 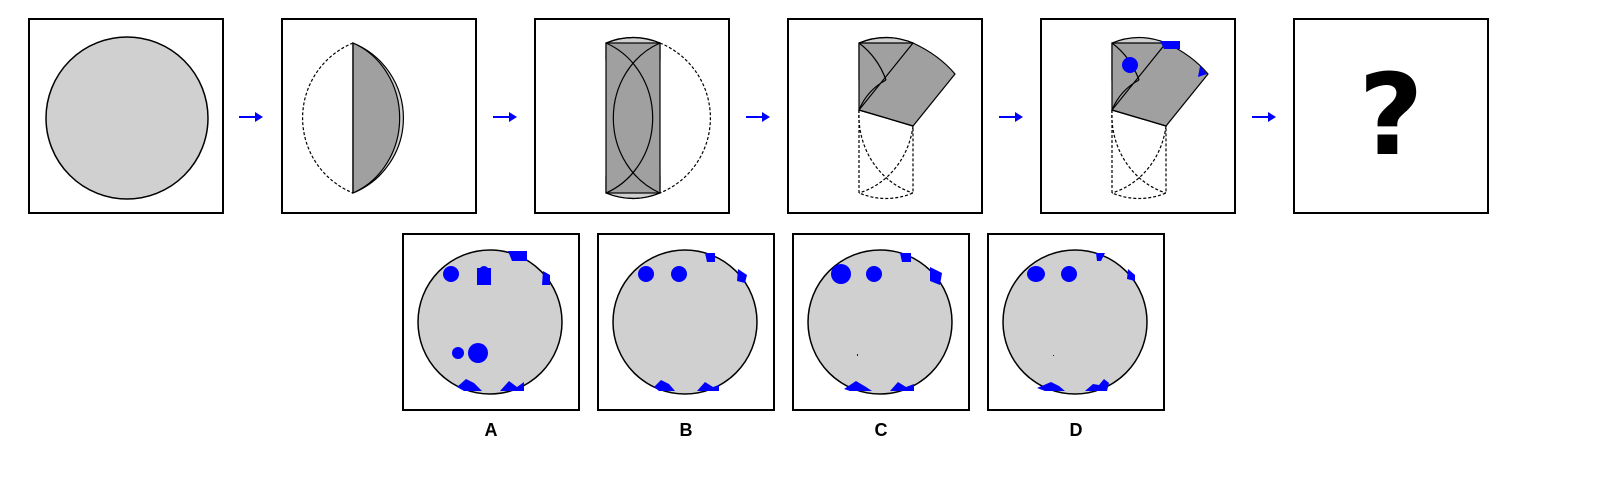 I want to click on step-4-panel, so click(x=885, y=116).